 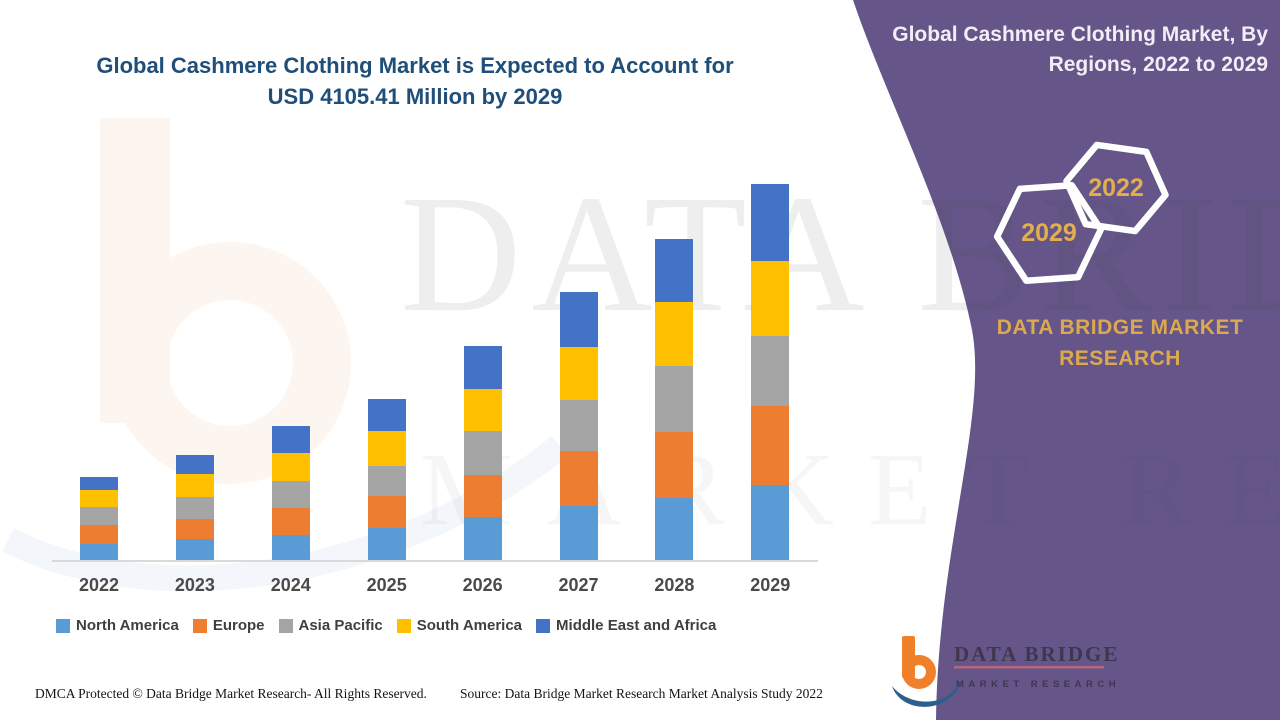 I want to click on bar-segment-south-america-2026, so click(x=482, y=410).